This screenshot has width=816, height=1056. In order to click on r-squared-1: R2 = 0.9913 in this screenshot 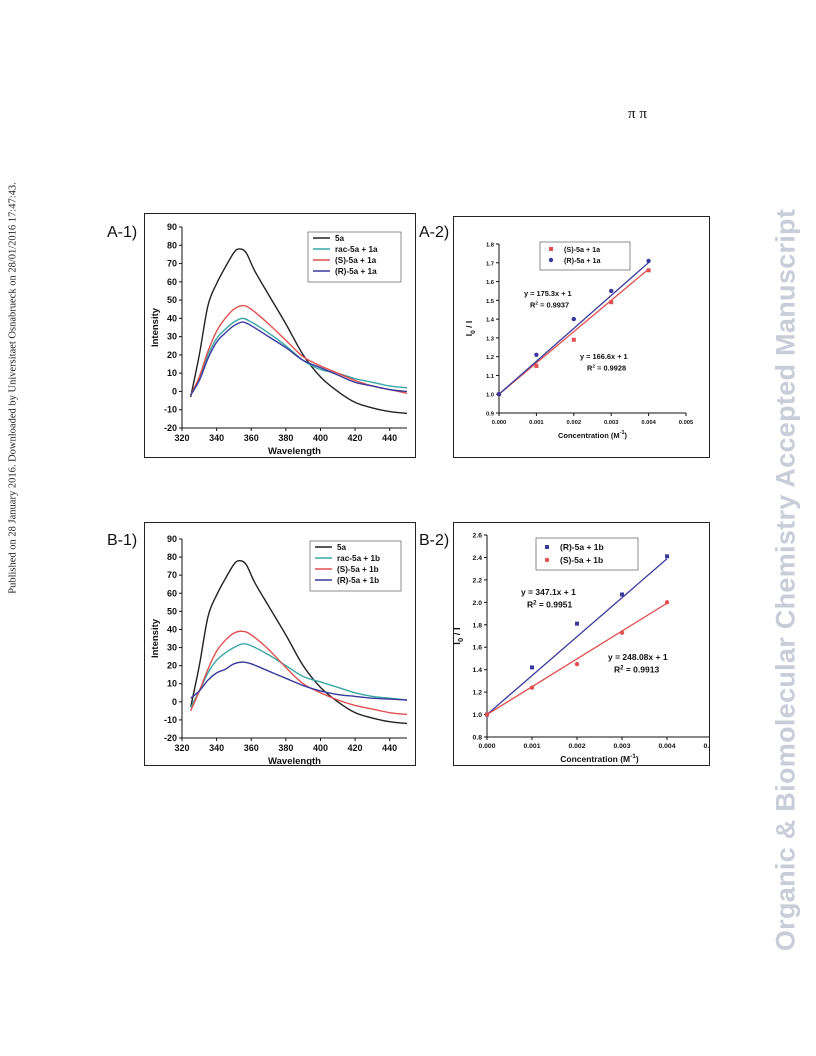, I will do `click(636, 670)`.